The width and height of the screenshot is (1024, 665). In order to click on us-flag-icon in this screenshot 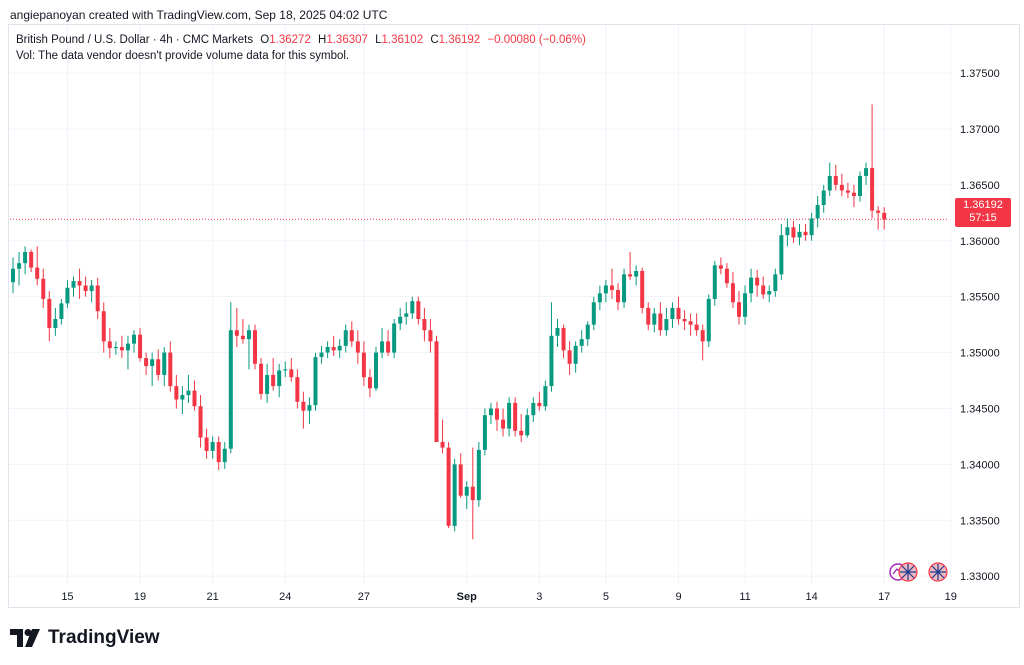, I will do `click(938, 572)`.